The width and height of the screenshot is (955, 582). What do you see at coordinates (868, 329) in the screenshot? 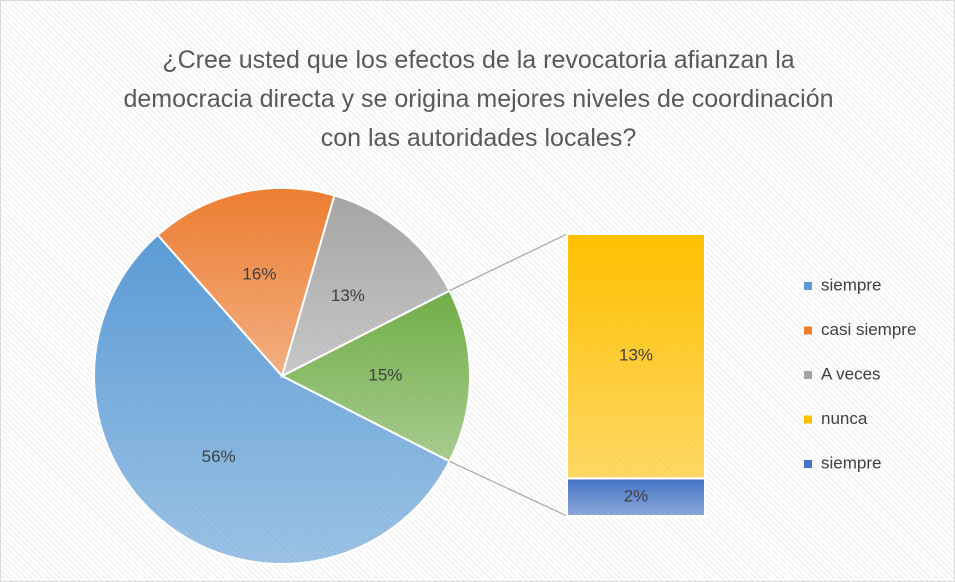
I see `legend-label: casi siempre` at bounding box center [868, 329].